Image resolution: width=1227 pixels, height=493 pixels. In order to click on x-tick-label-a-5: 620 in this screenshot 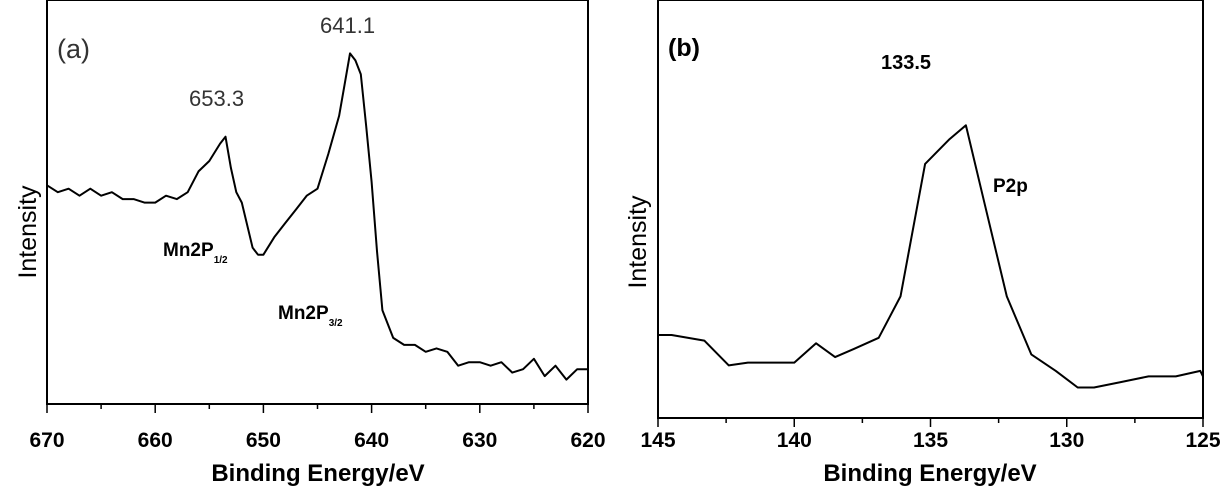, I will do `click(587, 440)`.